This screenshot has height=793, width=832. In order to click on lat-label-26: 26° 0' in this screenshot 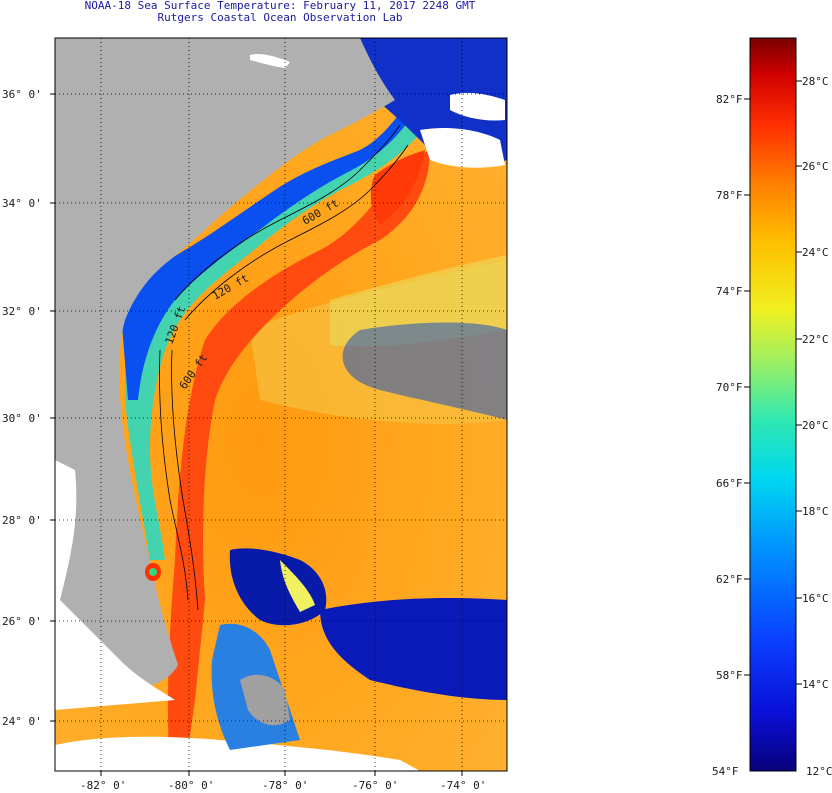, I will do `click(22, 621)`.